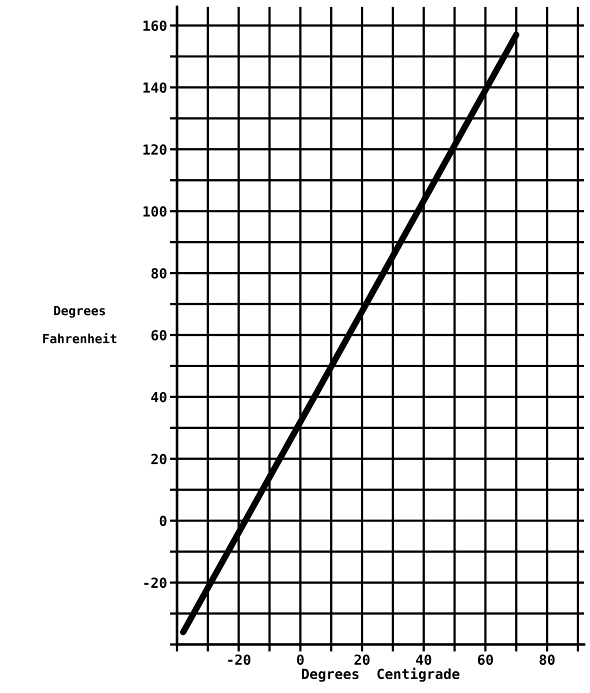 Image resolution: width=590 pixels, height=693 pixels. I want to click on x-tick-label: 20, so click(362, 659).